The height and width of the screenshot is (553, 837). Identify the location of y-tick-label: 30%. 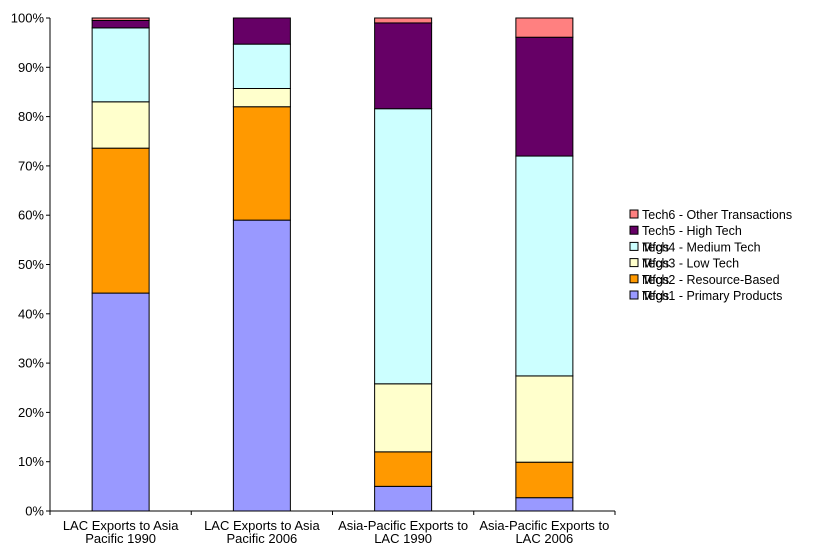
(31, 363).